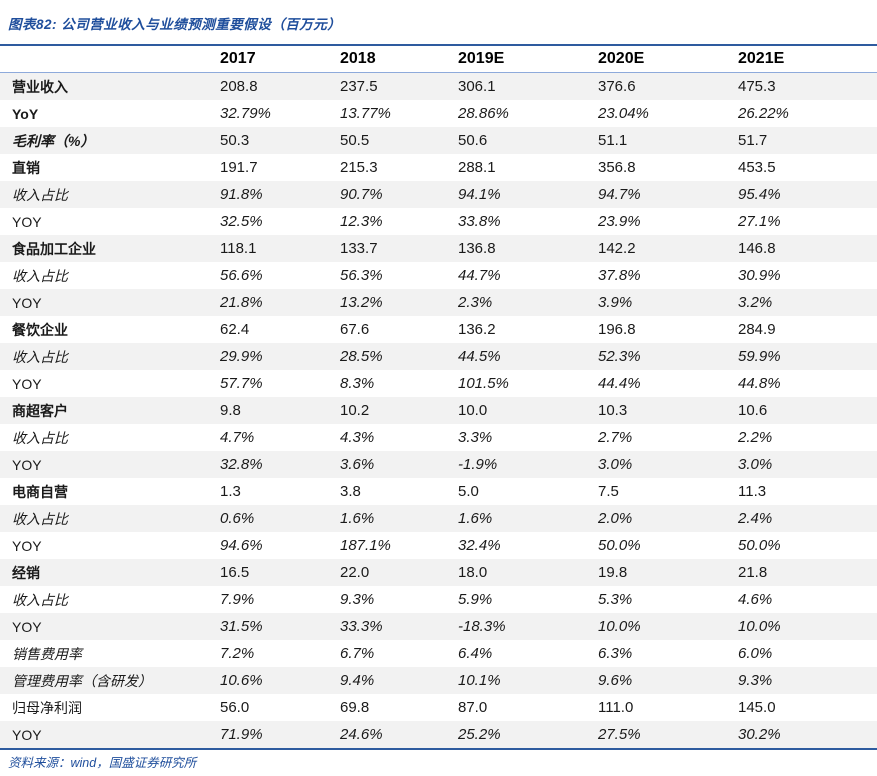 Image resolution: width=877 pixels, height=776 pixels. What do you see at coordinates (617, 329) in the screenshot?
I see `cell-value: 196.8` at bounding box center [617, 329].